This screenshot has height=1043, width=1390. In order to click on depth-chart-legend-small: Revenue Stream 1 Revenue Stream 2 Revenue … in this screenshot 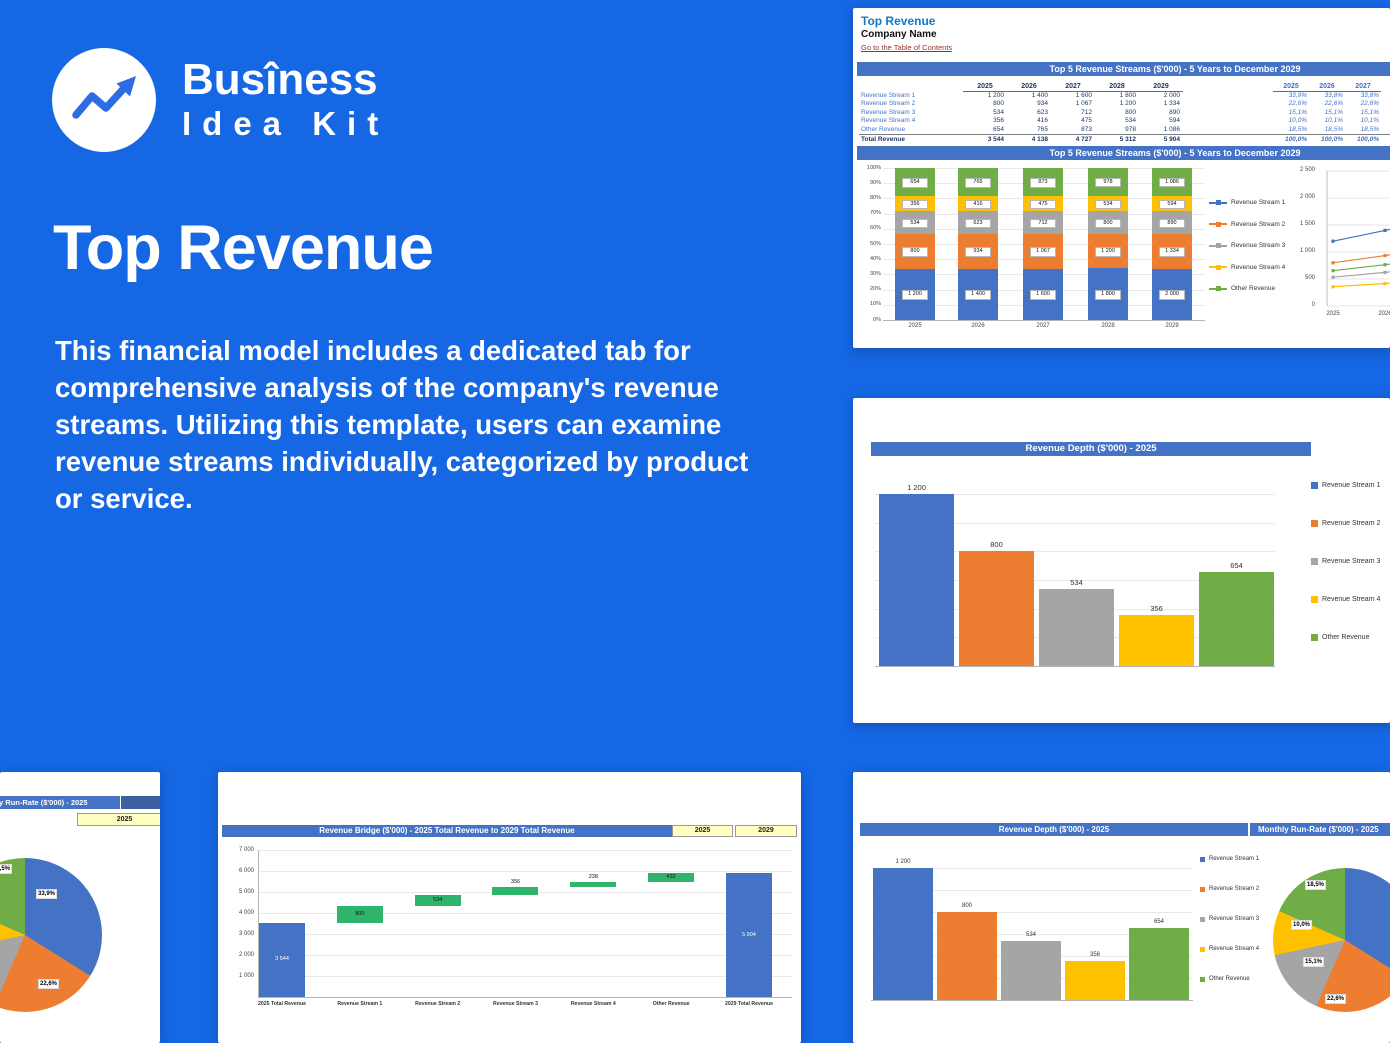, I will do `click(1229, 919)`.